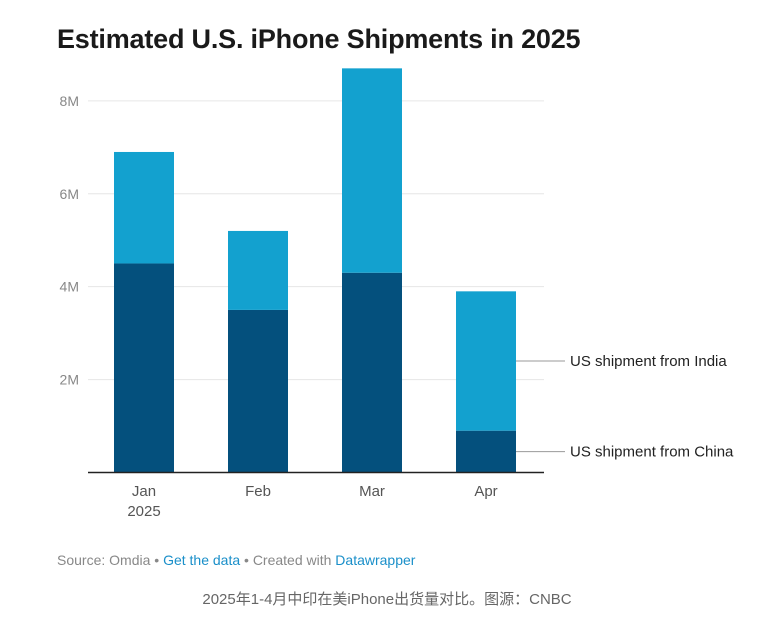  What do you see at coordinates (202, 560) in the screenshot?
I see `get-the-data-link: Get the data` at bounding box center [202, 560].